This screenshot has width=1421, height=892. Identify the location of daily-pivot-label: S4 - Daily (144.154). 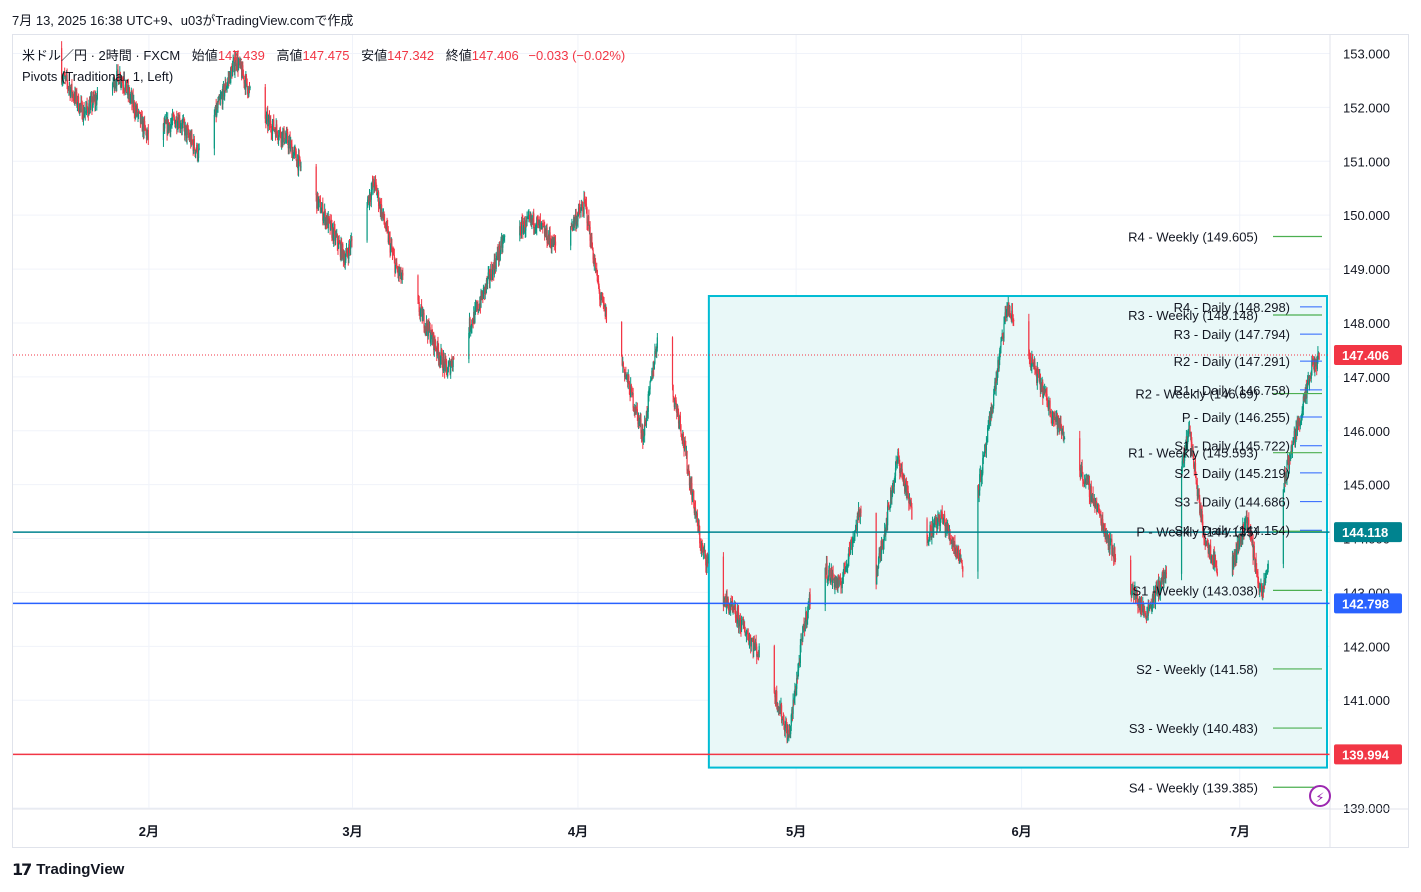
(1232, 530).